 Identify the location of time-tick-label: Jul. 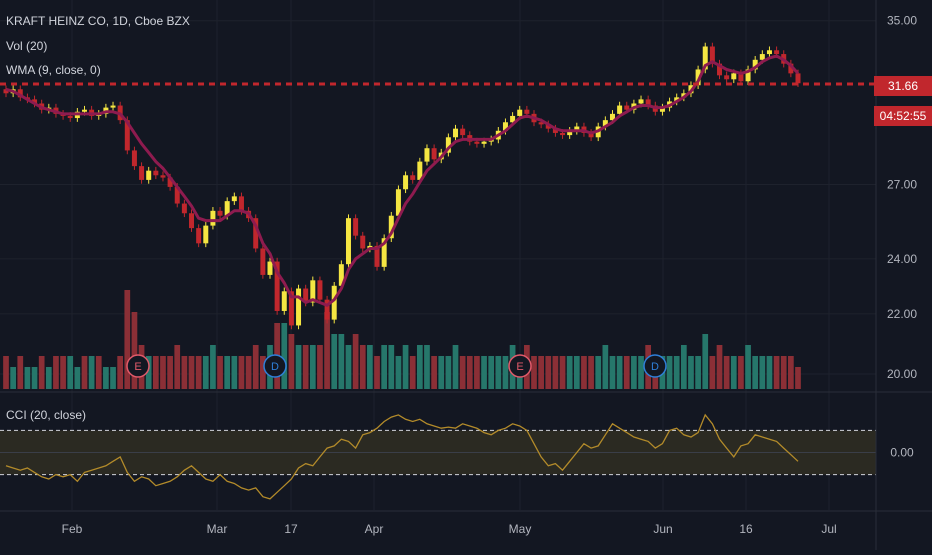
(828, 529).